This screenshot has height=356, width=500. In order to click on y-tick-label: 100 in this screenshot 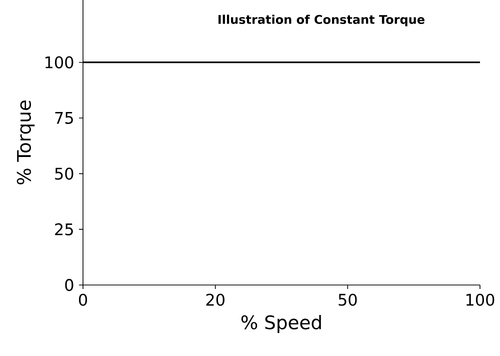, I will do `click(60, 62)`.